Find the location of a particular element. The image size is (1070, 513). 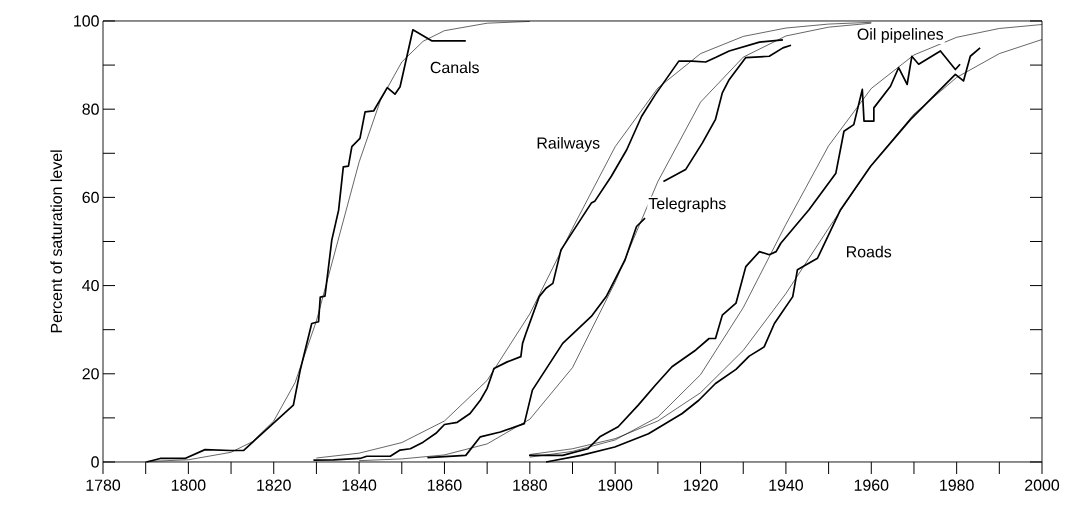

series-label: Canals is located at coordinates (454, 67).